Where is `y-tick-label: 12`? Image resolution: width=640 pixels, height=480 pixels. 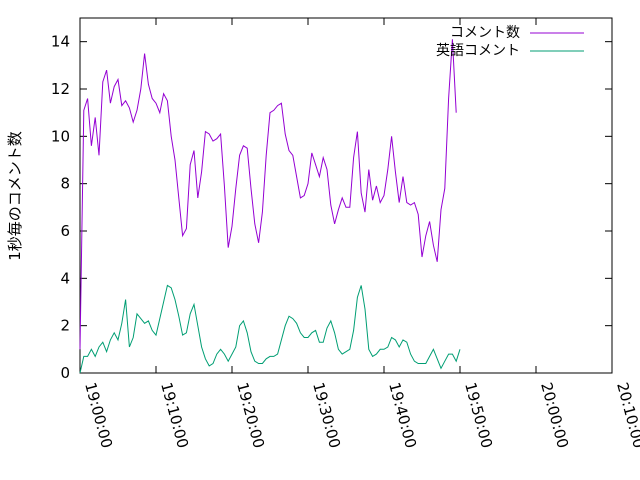 y-tick-label: 12 is located at coordinates (60, 89).